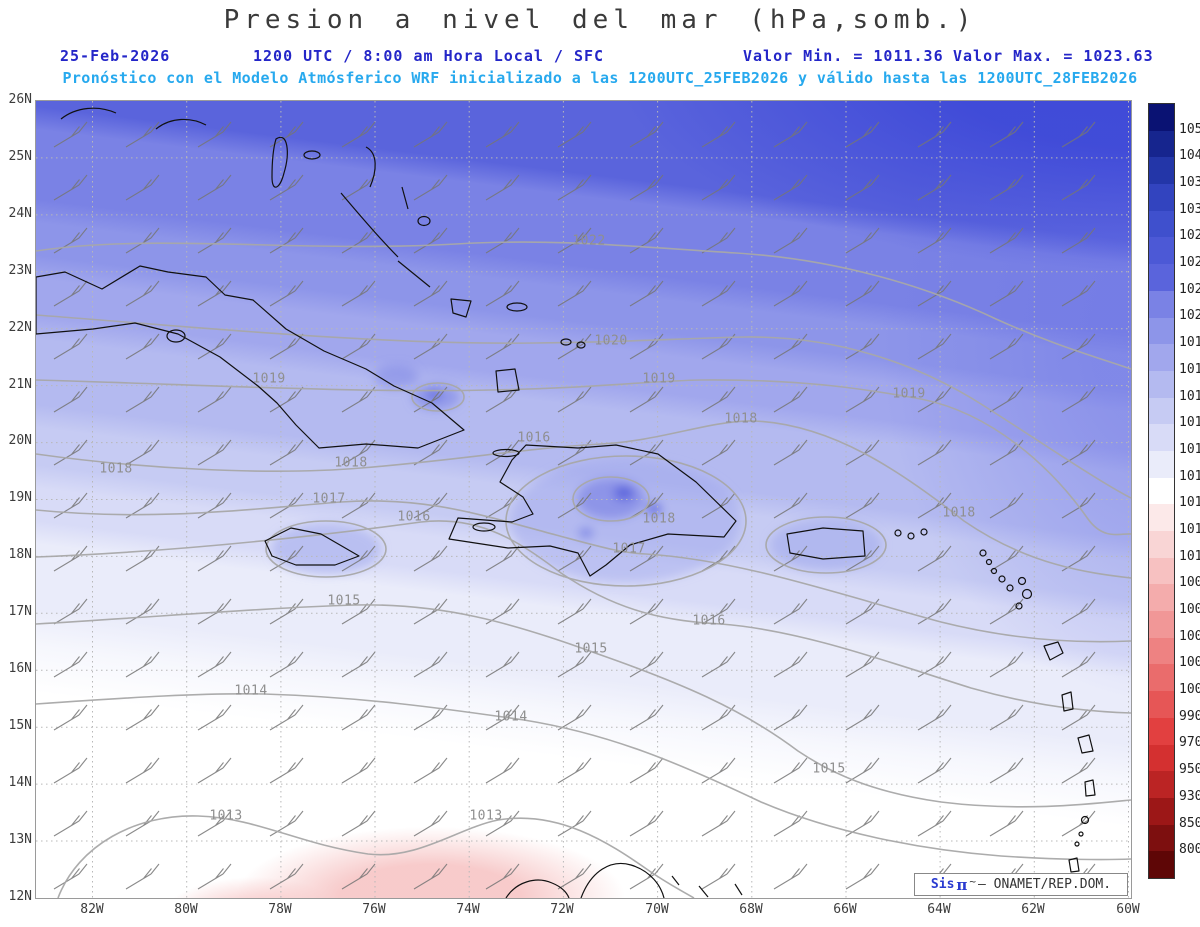 This screenshot has height=927, width=1200. I want to click on lat-label: 18N, so click(20, 554).